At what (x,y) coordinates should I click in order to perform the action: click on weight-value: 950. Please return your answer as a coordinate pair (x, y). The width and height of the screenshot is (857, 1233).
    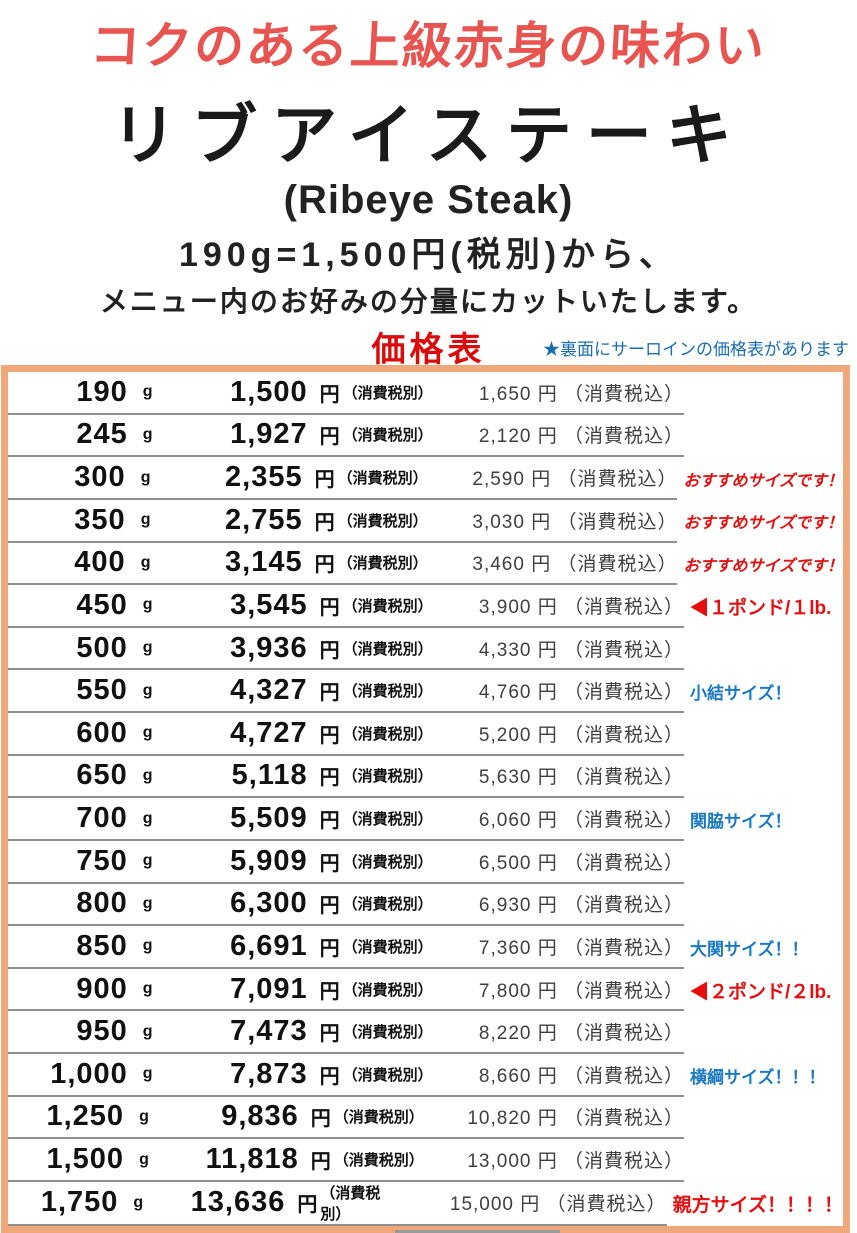
    Looking at the image, I should click on (102, 1031).